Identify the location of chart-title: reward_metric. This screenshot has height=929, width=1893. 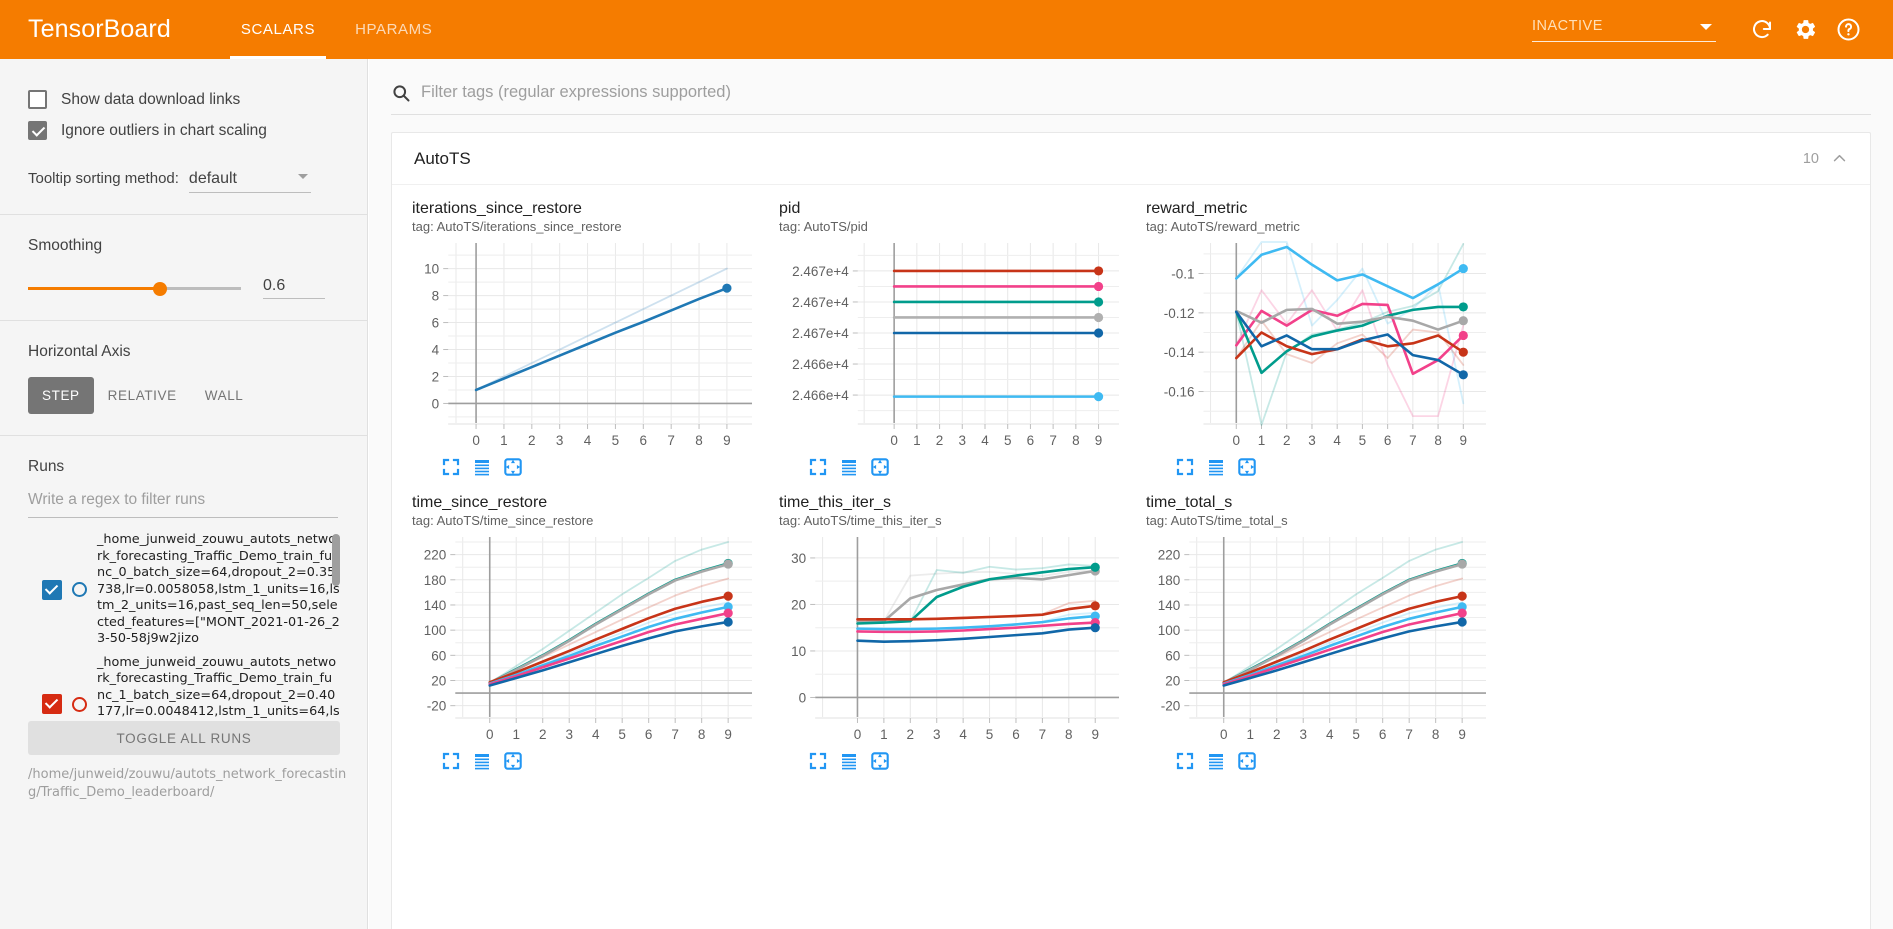
(1197, 208).